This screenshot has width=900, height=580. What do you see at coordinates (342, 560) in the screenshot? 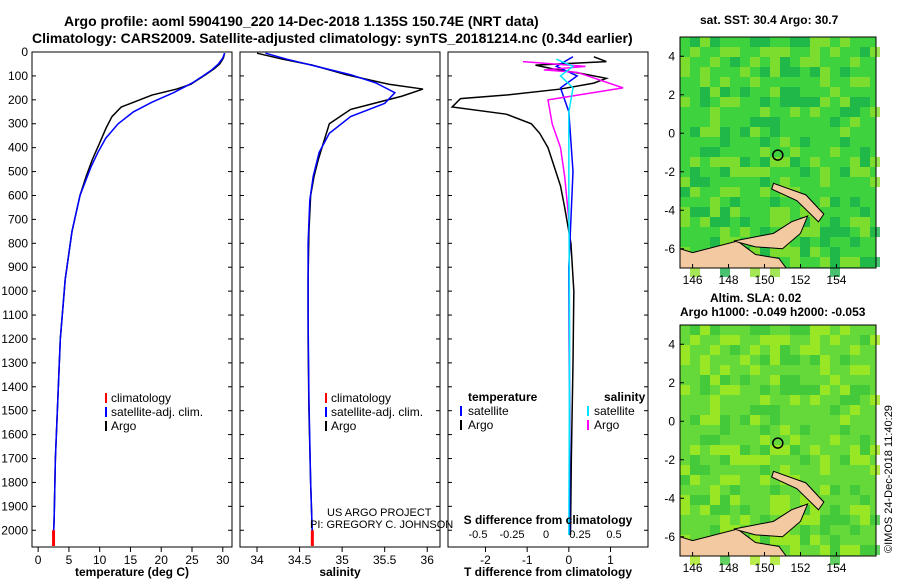
I see `salinity-xtick-label: 35` at bounding box center [342, 560].